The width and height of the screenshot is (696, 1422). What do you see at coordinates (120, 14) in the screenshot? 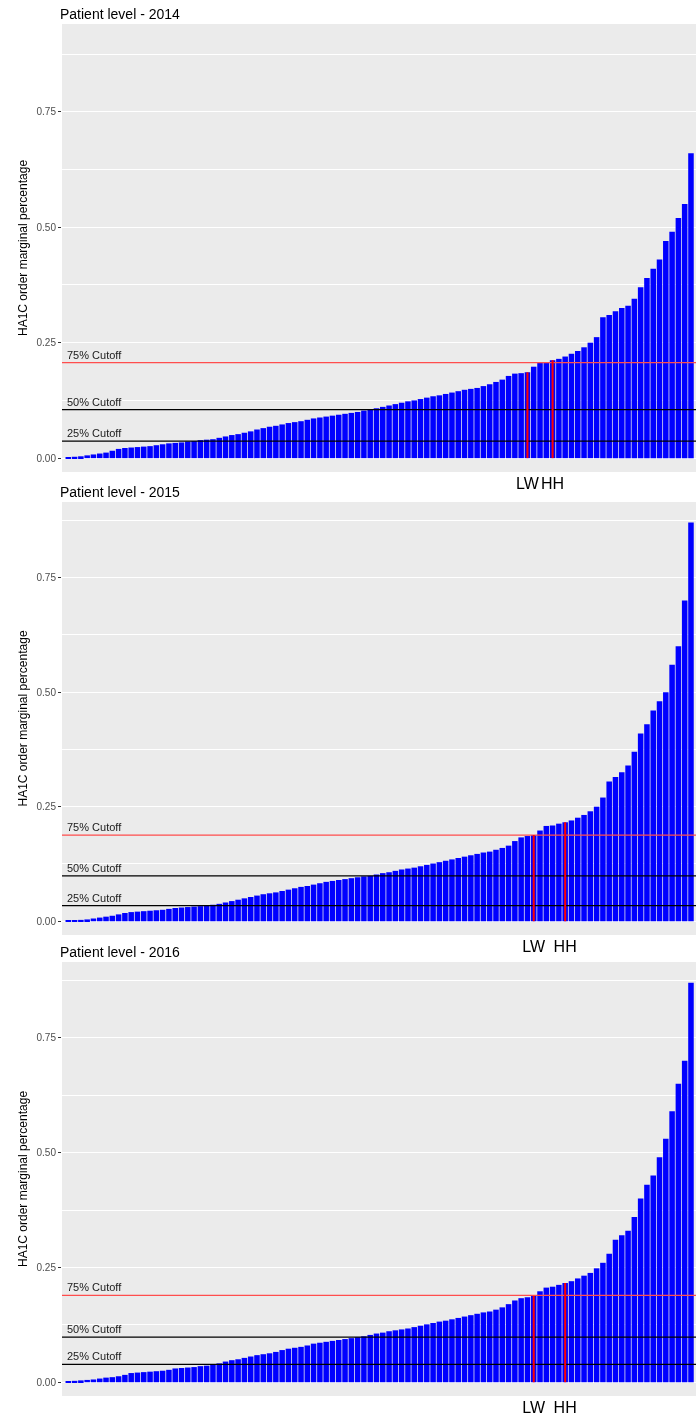
I see `chart-title: Patient level - 2014` at bounding box center [120, 14].